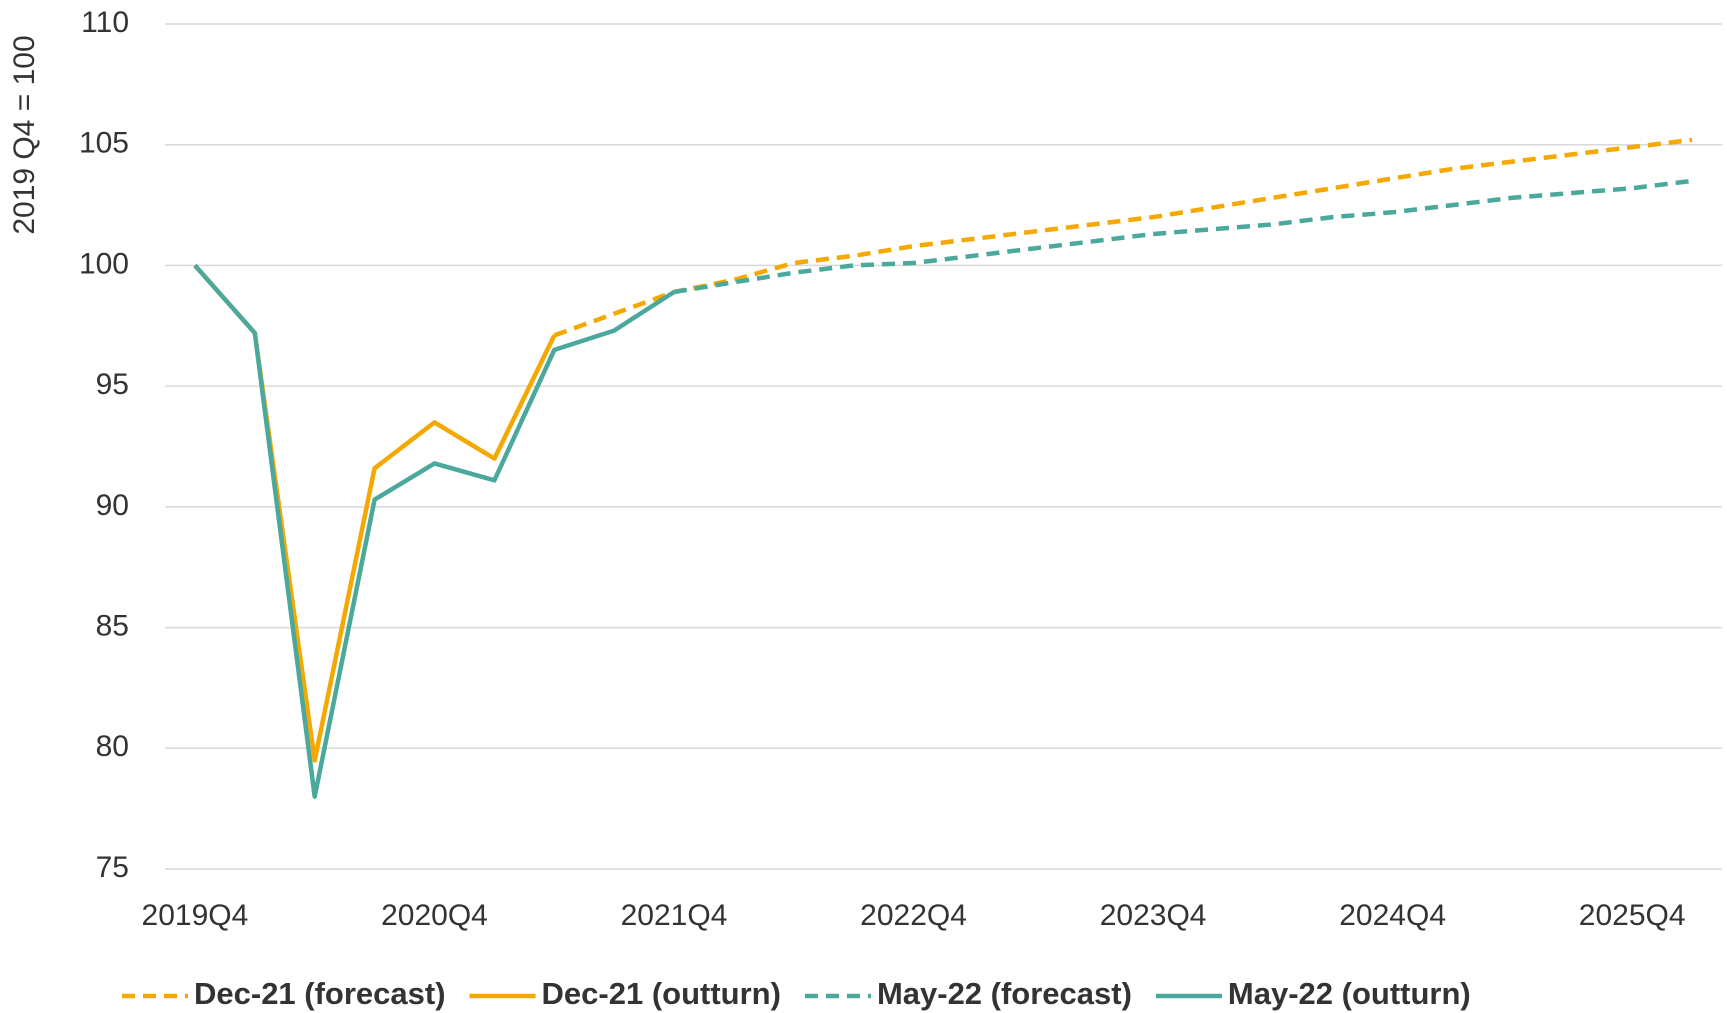  Describe the element at coordinates (24, 134) in the screenshot. I see `y-axis-label: 2019 Q4 = 100` at that location.